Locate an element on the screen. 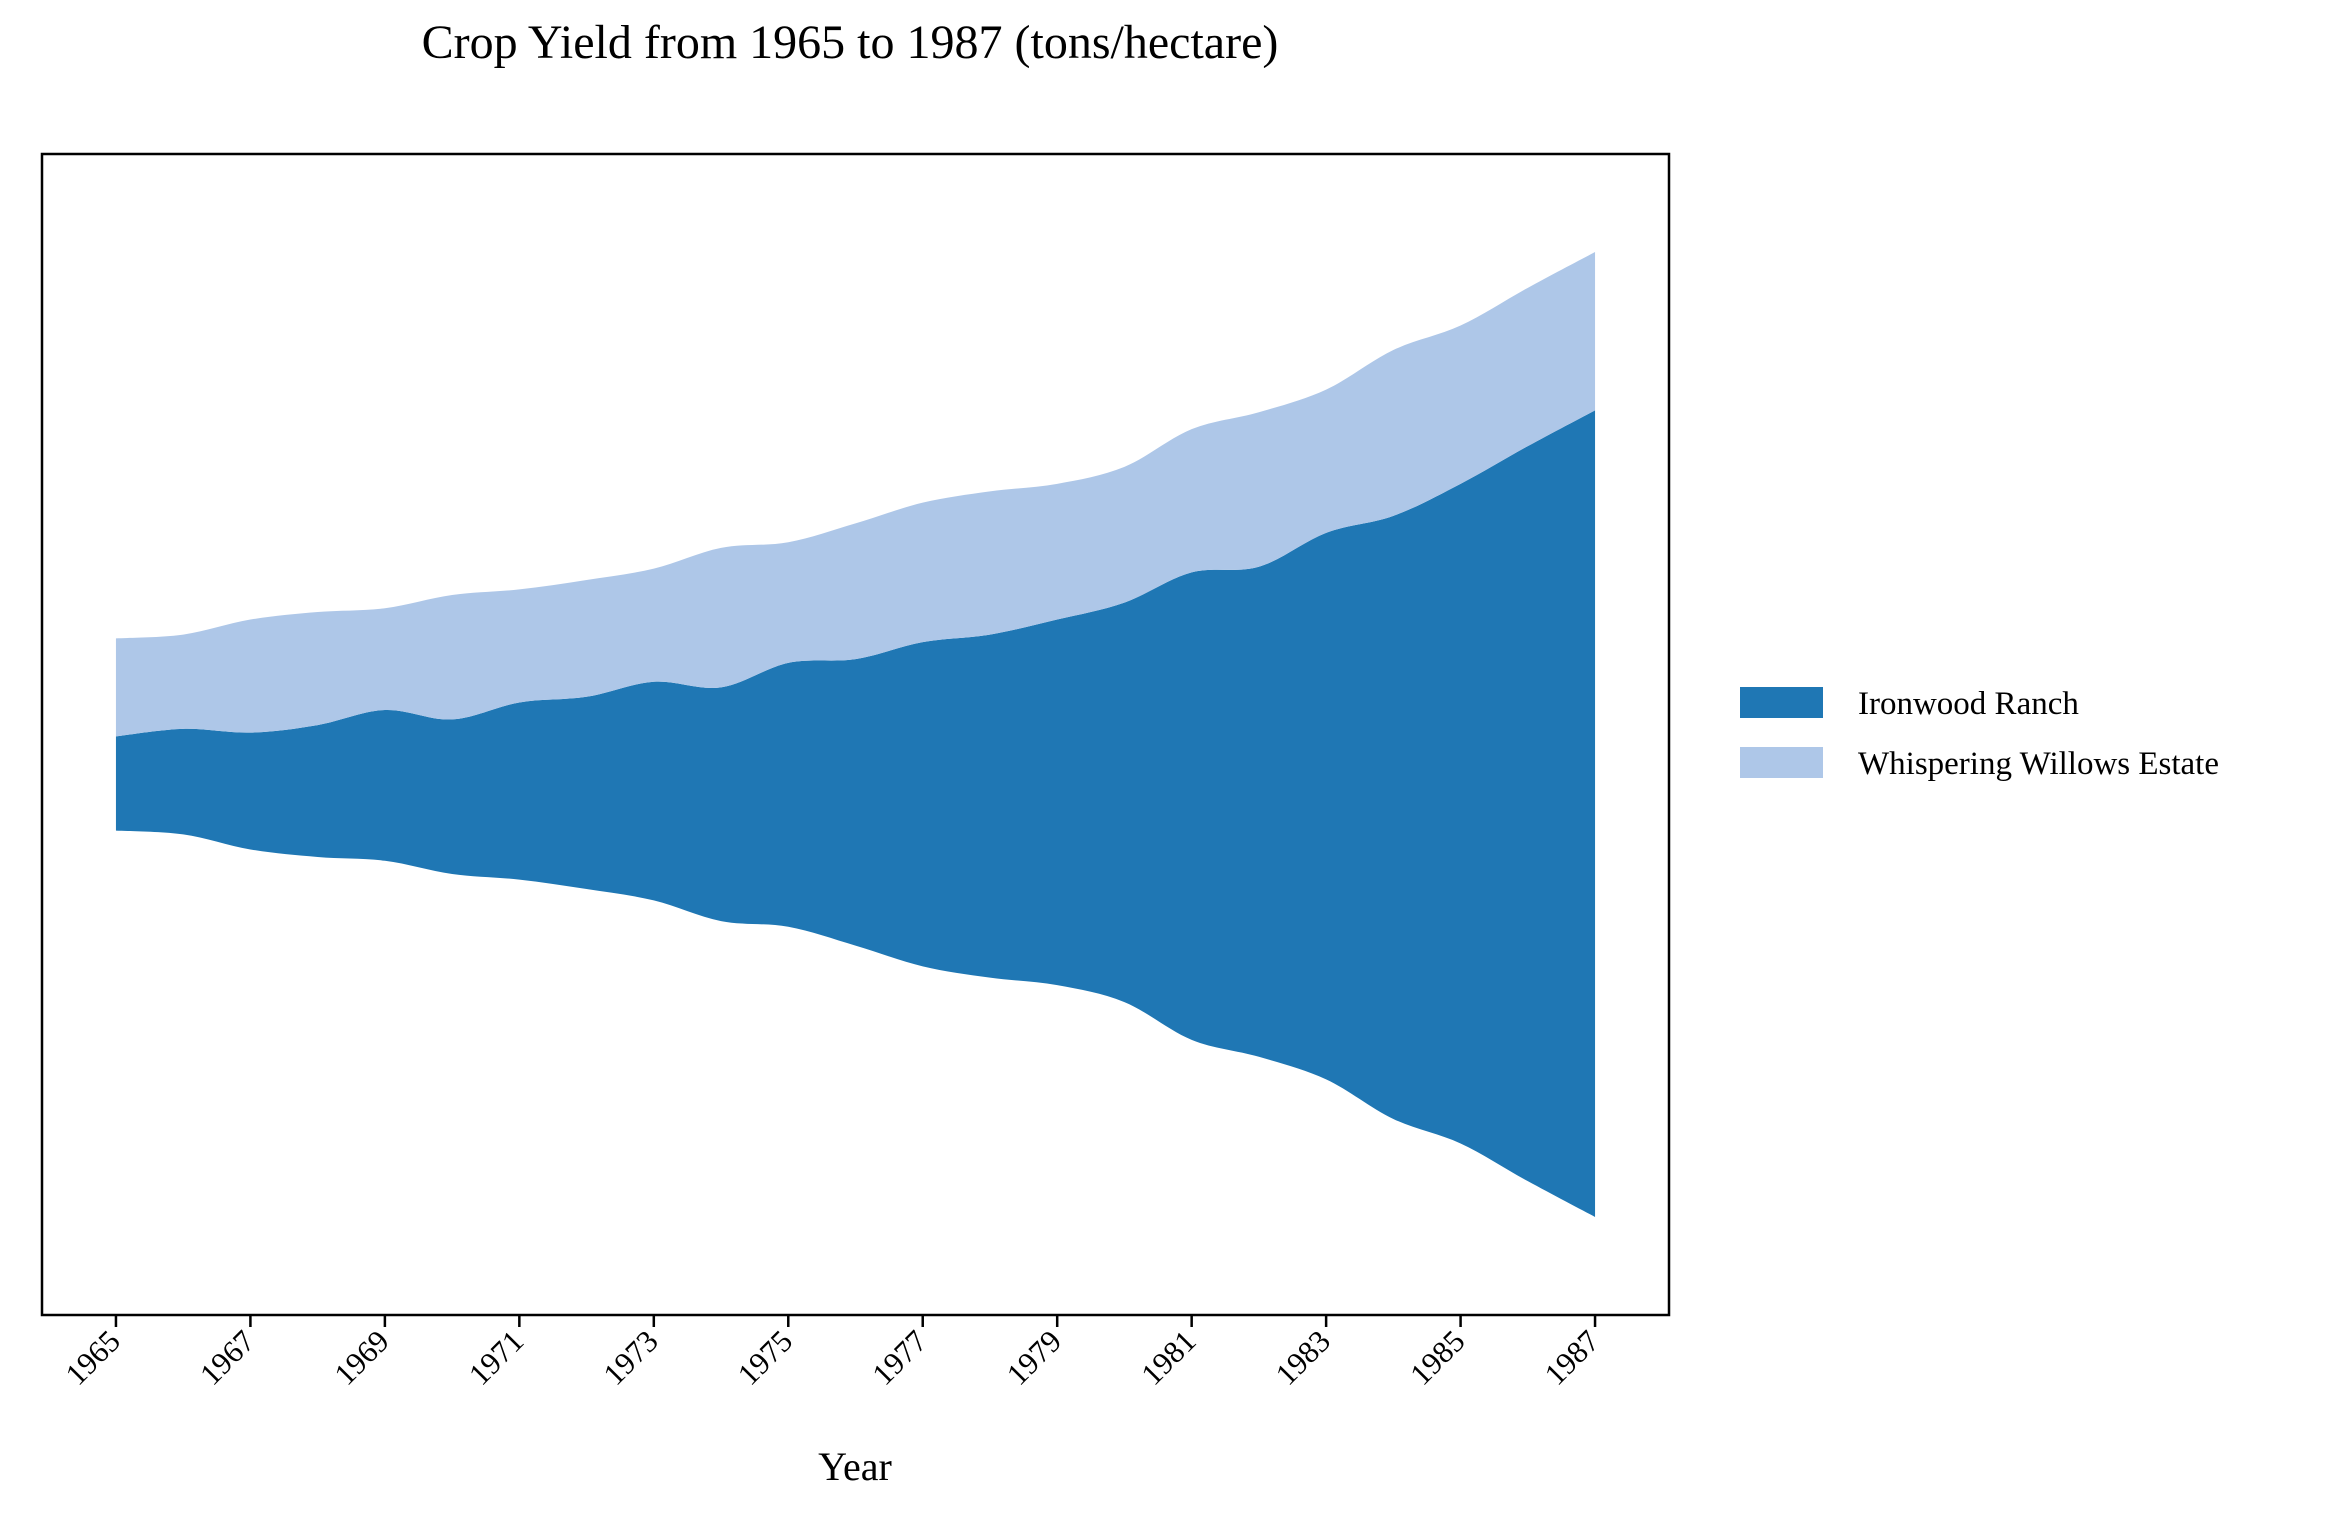  x-tick-label: 1979 is located at coordinates (1034, 1357).